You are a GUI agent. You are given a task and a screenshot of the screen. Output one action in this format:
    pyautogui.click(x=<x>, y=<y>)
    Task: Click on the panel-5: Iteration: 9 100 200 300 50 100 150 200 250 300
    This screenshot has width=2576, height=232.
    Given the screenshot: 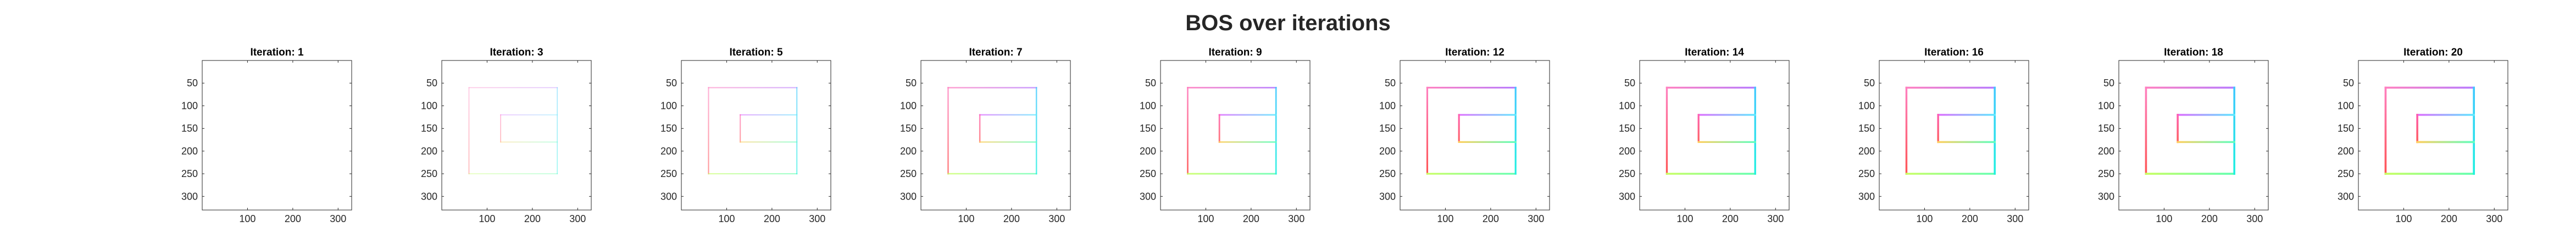 What is the action you would take?
    pyautogui.click(x=1225, y=135)
    